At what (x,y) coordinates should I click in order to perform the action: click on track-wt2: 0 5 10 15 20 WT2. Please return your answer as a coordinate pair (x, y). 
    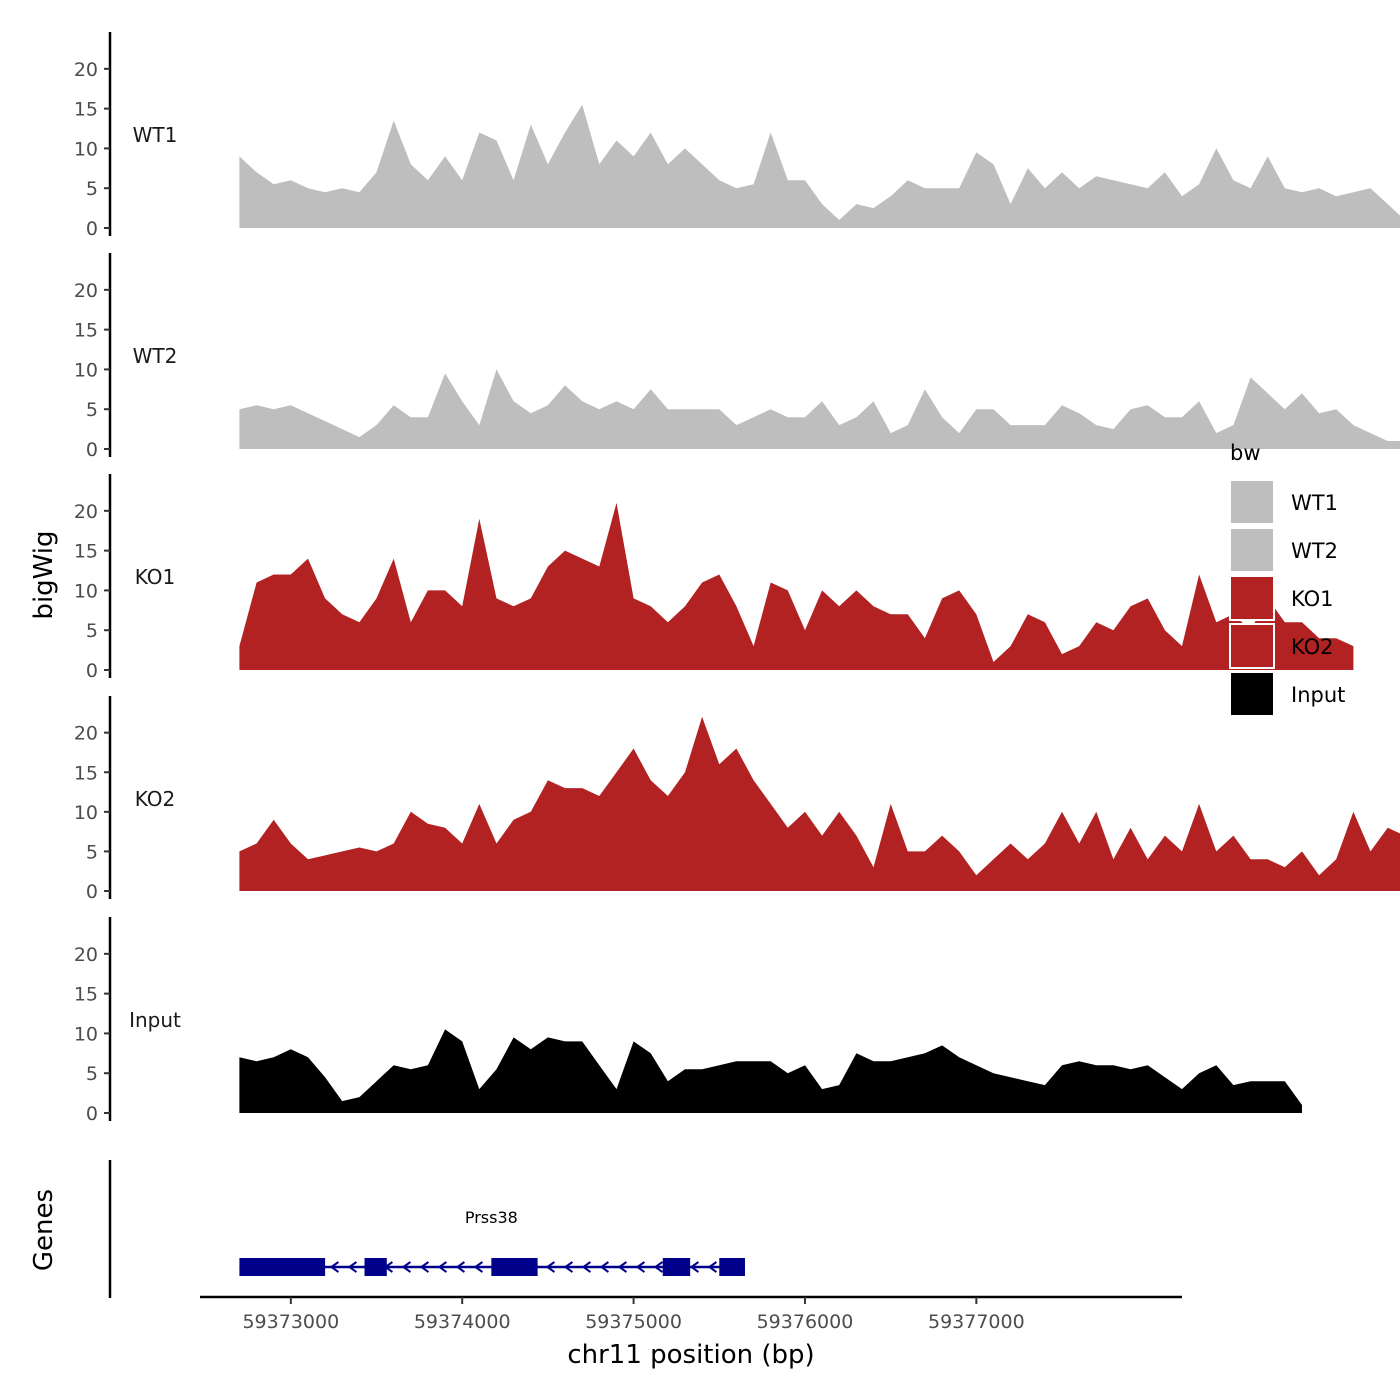
    Looking at the image, I should click on (737, 357).